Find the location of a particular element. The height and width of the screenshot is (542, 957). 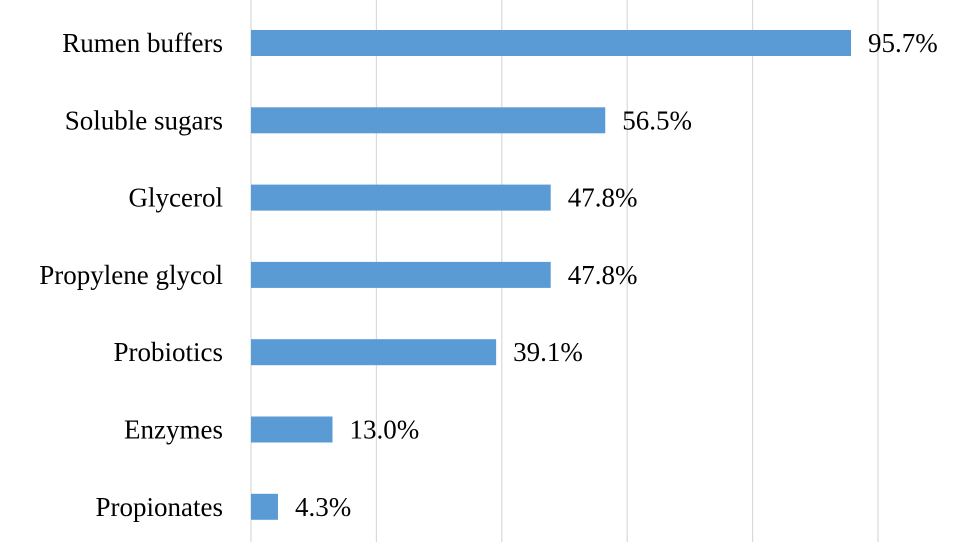

data-label: 4.3% is located at coordinates (323, 507).